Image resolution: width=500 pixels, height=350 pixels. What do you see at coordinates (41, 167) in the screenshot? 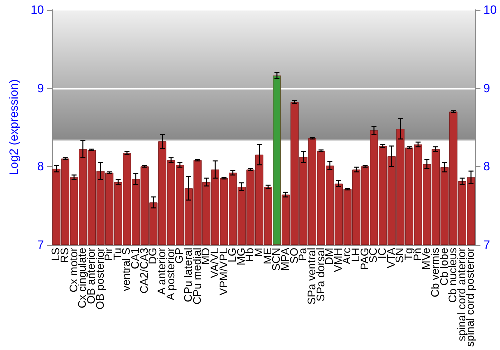
I see `y-tick-label: 8` at bounding box center [41, 167].